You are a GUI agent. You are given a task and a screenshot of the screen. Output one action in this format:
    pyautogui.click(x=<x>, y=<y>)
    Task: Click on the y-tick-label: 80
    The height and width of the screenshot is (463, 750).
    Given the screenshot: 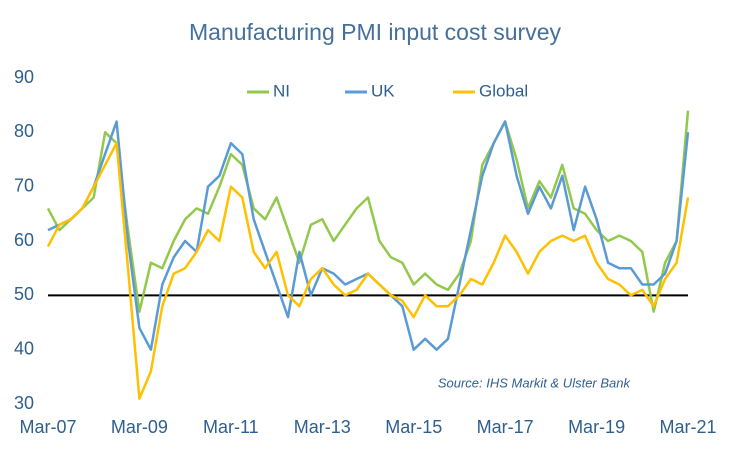 What is the action you would take?
    pyautogui.click(x=24, y=131)
    